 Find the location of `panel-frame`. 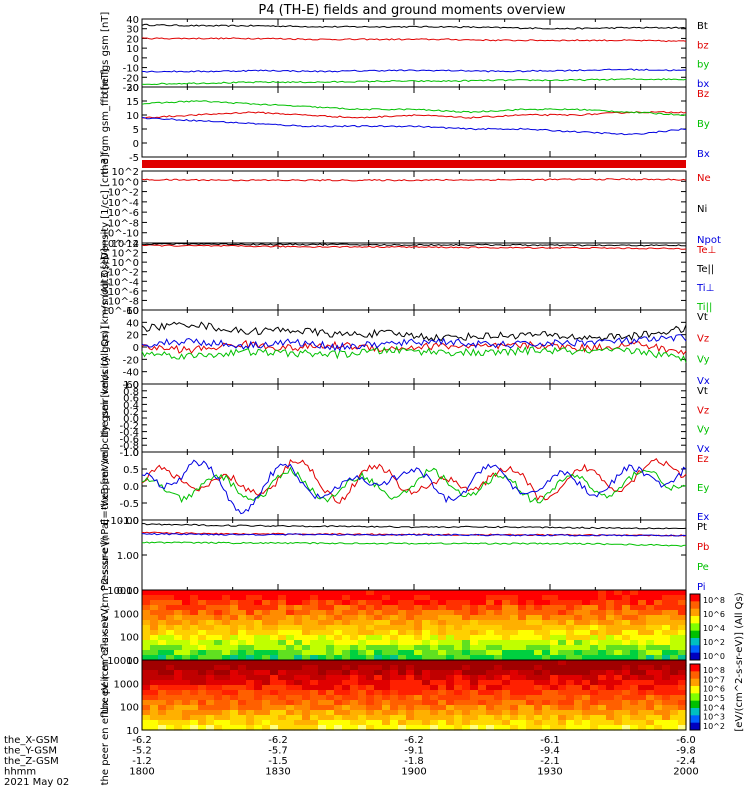

panel-frame is located at coordinates (414, 53).